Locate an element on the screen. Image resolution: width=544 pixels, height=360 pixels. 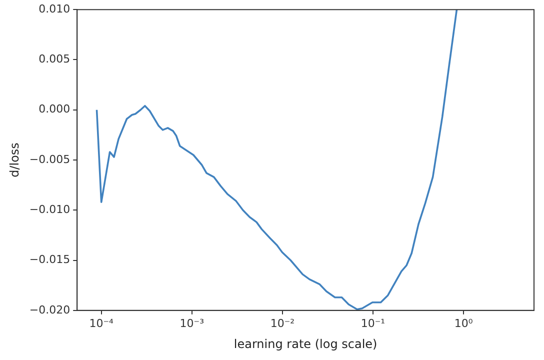
y-tick-label: 0.005 is located at coordinates (54, 59).